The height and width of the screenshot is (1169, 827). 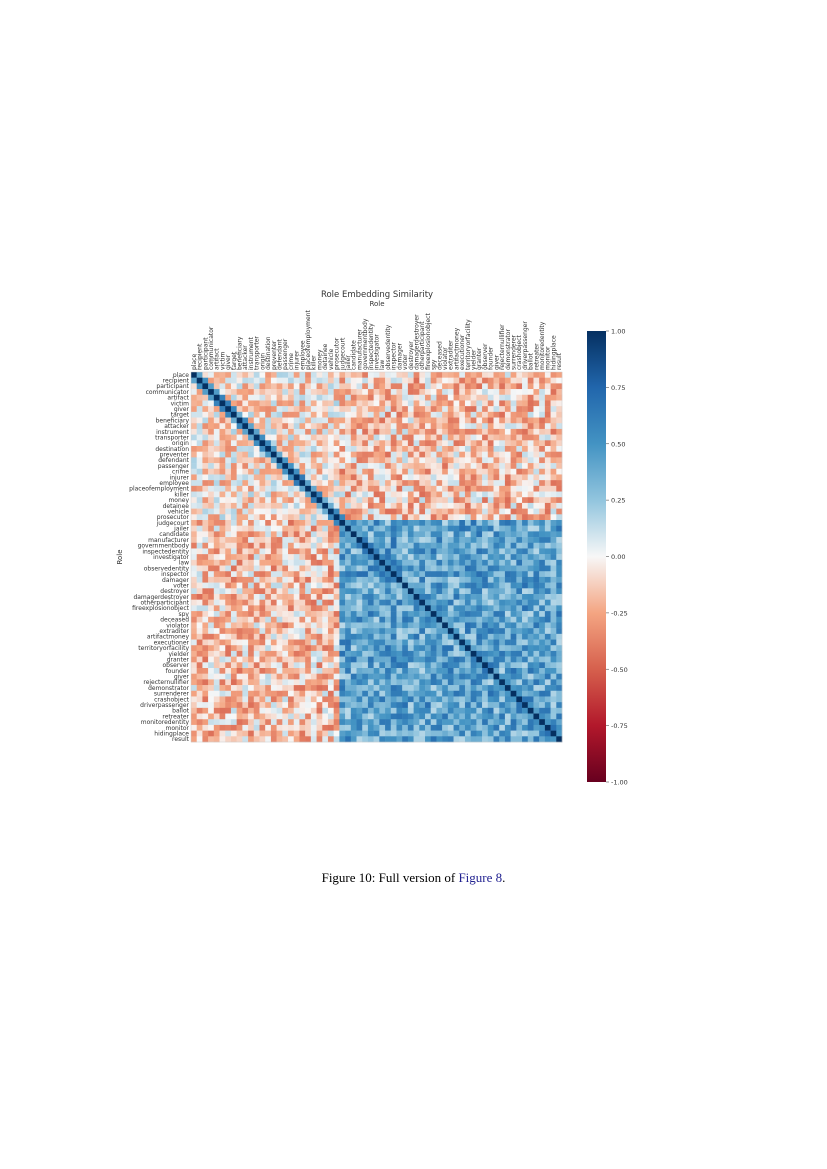 I want to click on x-tick-label: retreater, so click(x=536, y=356).